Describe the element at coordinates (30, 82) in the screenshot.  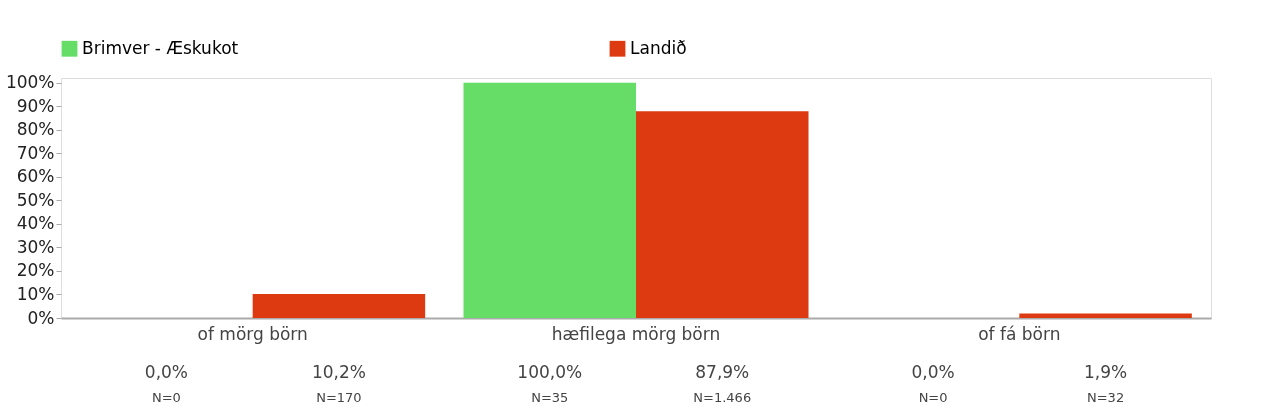
I see `y-tick-label: 100%` at that location.